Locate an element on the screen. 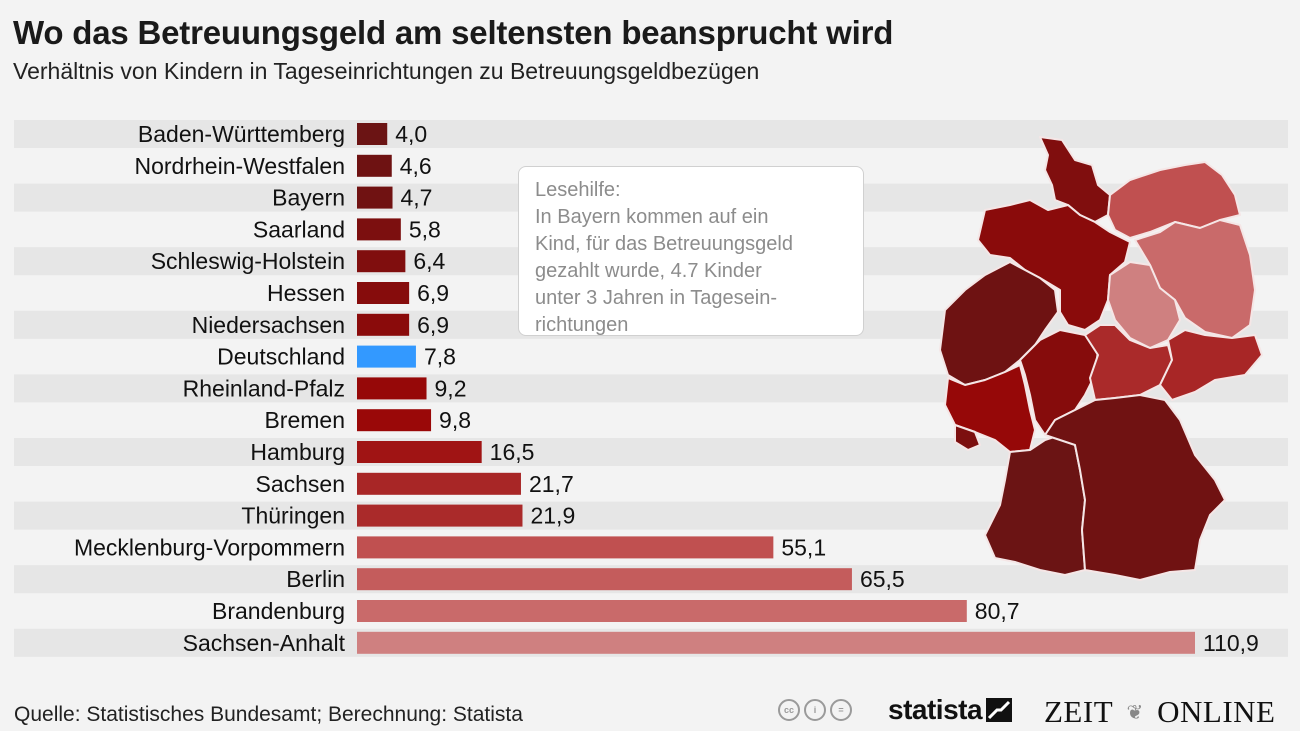 This screenshot has width=1300, height=731. map-state-sachsen is located at coordinates (1211, 365).